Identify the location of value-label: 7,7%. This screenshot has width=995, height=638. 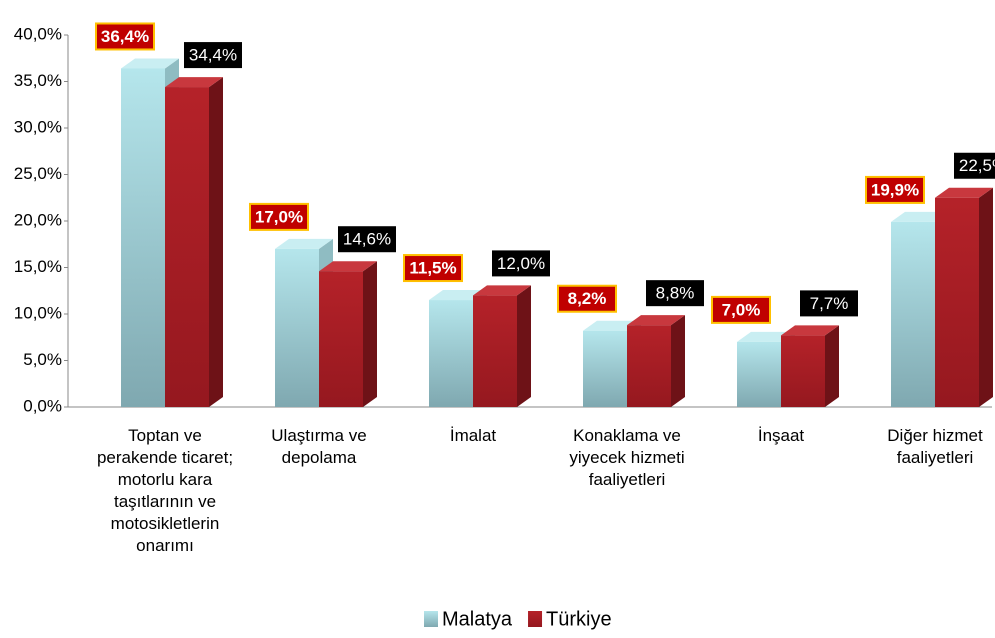
(829, 303).